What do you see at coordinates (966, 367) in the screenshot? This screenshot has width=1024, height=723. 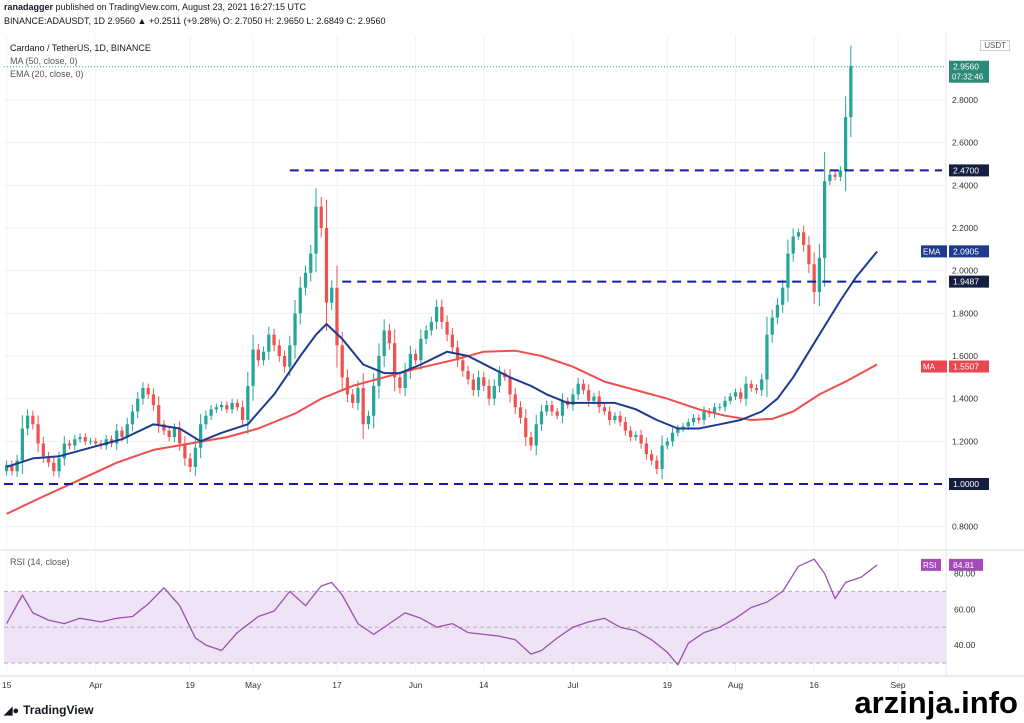 I see `ma-value-label: 1.5507` at bounding box center [966, 367].